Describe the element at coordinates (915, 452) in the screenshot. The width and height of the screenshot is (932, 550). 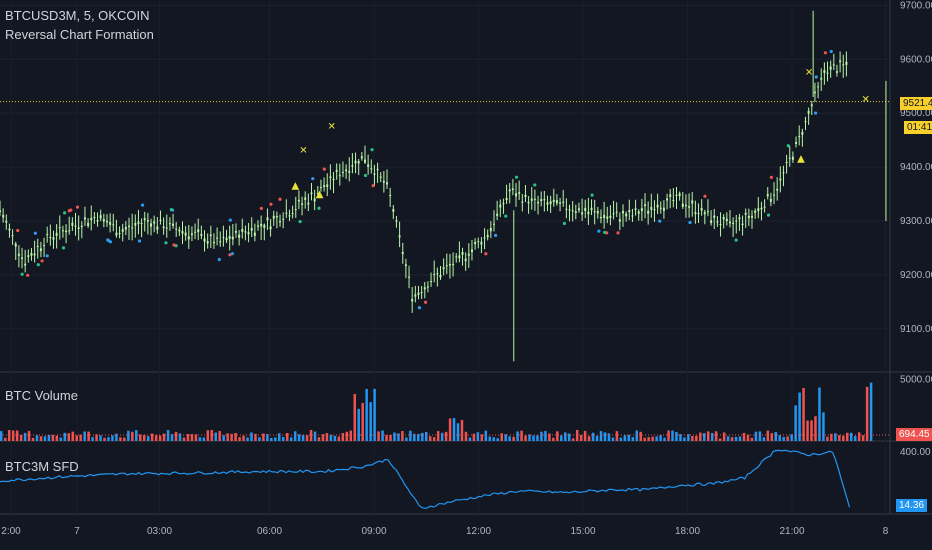
I see `sfd-tick-label-0: 400.00` at that location.